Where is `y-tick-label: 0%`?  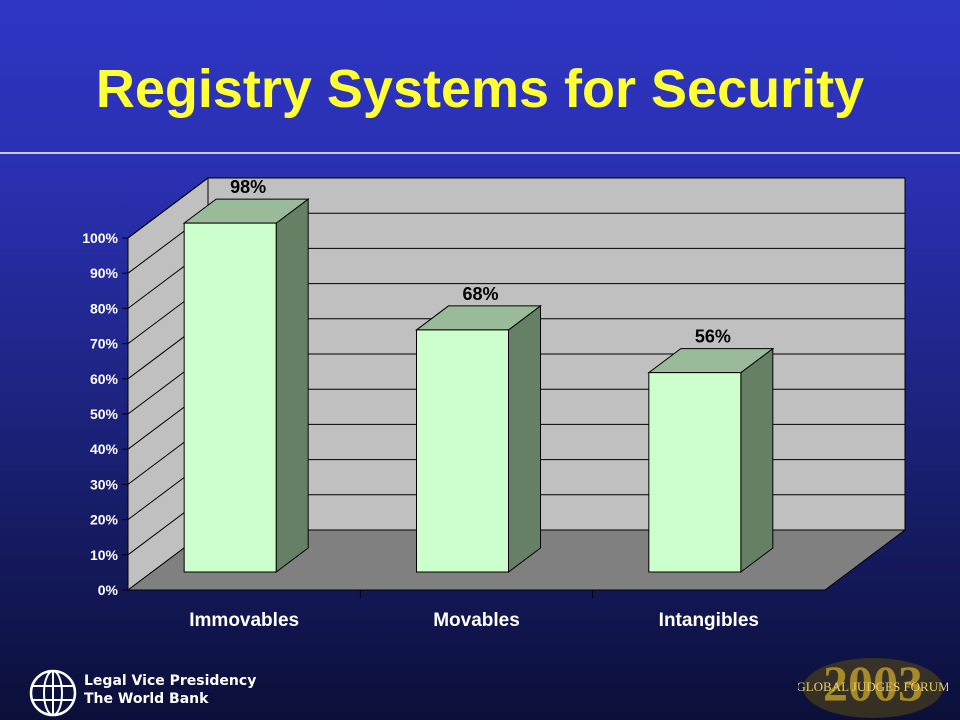 y-tick-label: 0% is located at coordinates (108, 590).